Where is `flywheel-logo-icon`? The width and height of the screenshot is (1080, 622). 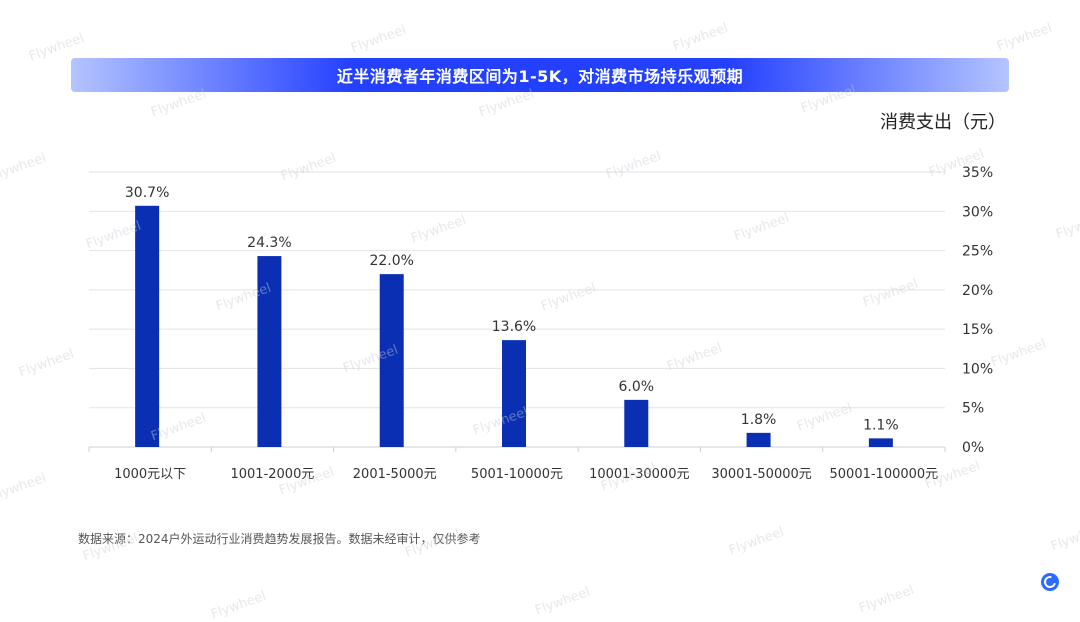 flywheel-logo-icon is located at coordinates (1050, 582).